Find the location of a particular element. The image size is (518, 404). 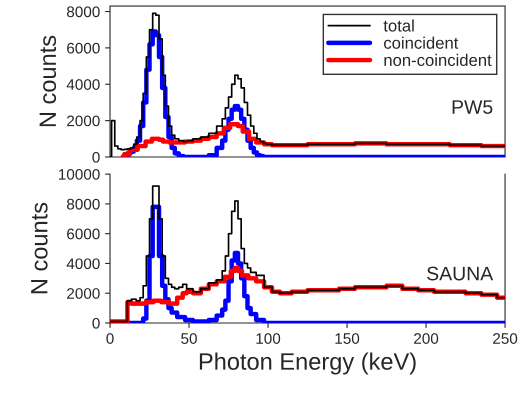

x-tick-label: 100 is located at coordinates (268, 338).